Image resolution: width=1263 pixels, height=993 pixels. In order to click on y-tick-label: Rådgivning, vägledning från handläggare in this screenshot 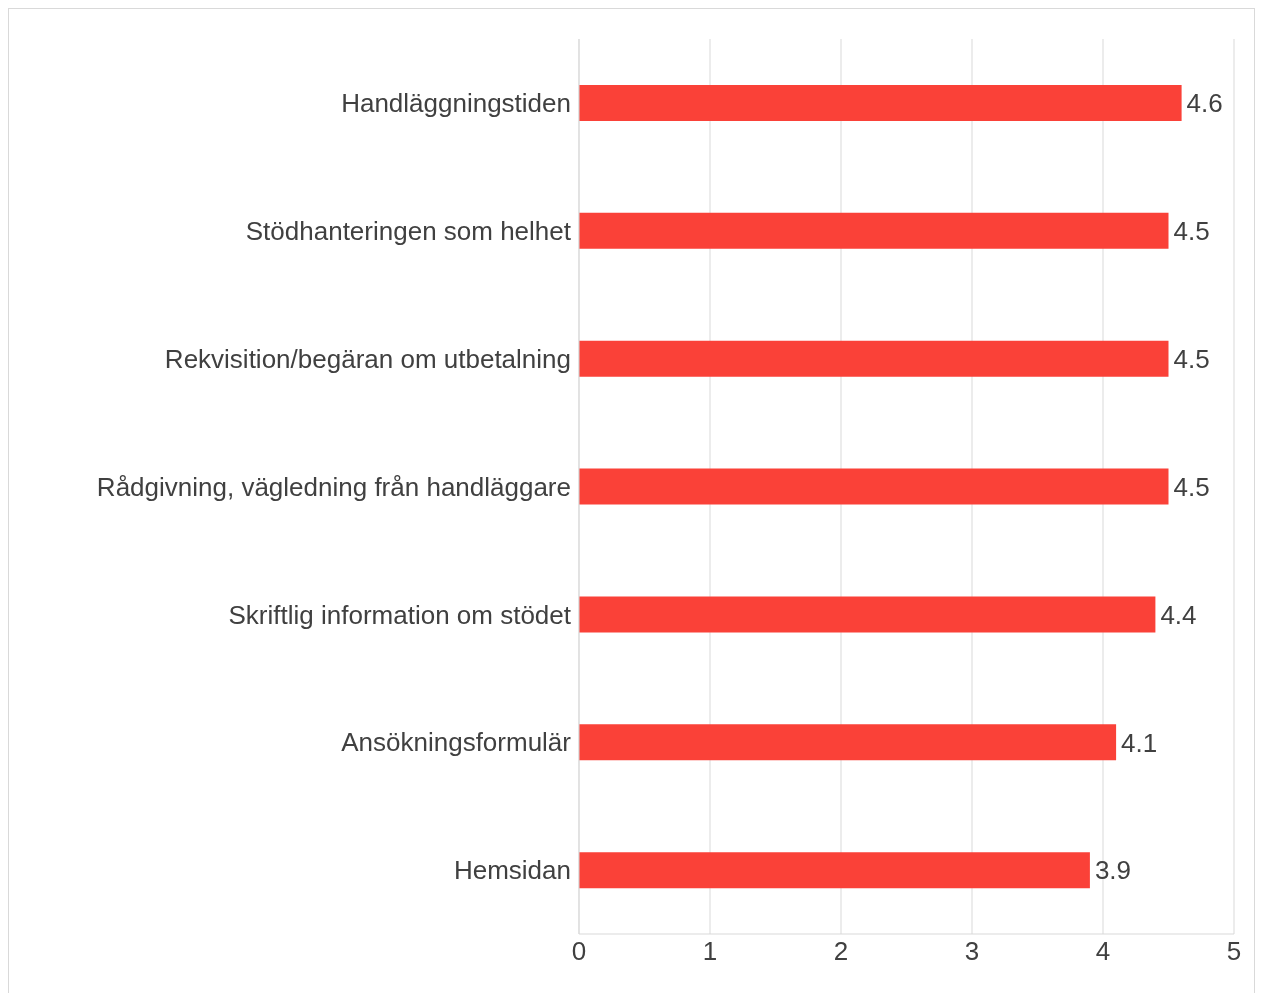, I will do `click(333, 486)`.